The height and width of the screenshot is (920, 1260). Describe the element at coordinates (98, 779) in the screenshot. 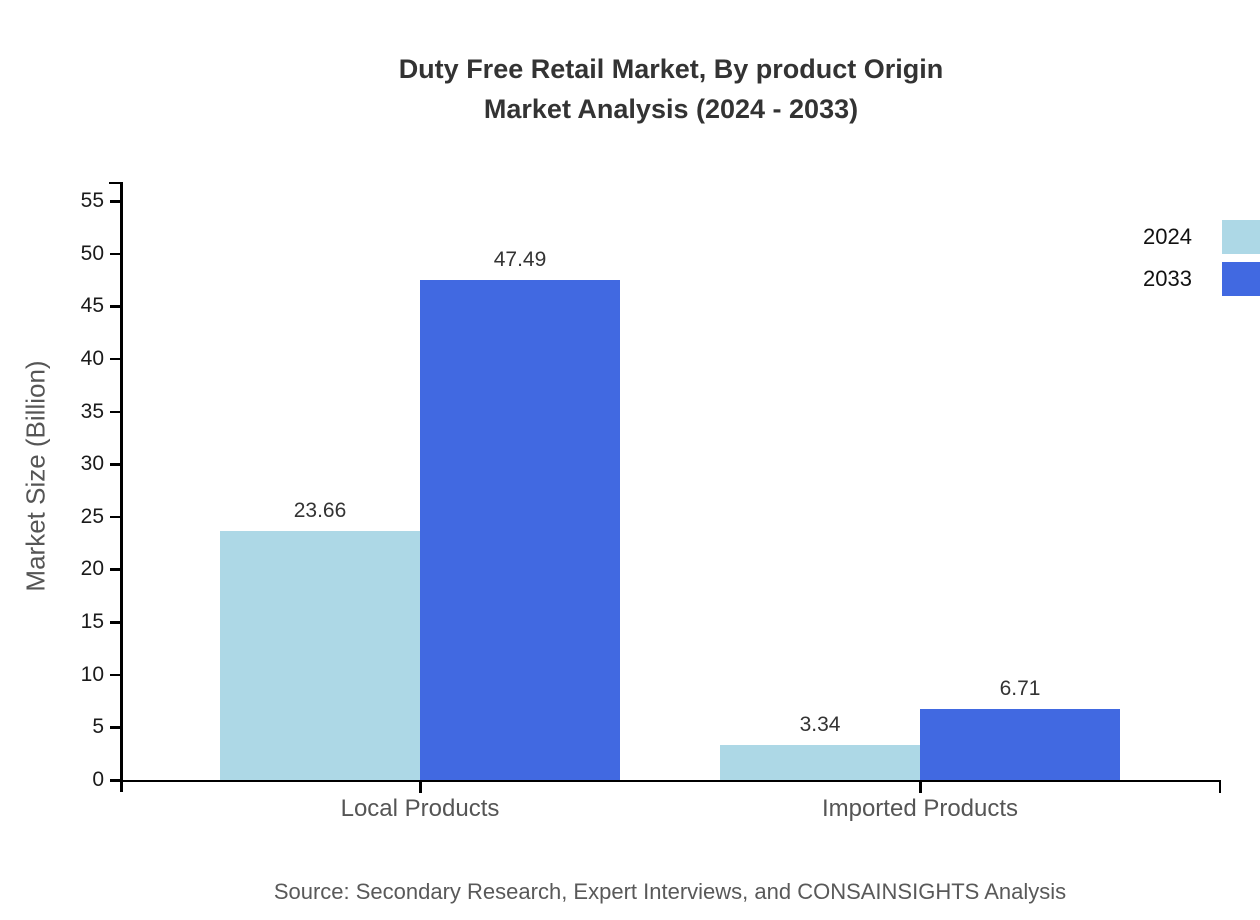

I see `y-tick-label-0: 0` at that location.